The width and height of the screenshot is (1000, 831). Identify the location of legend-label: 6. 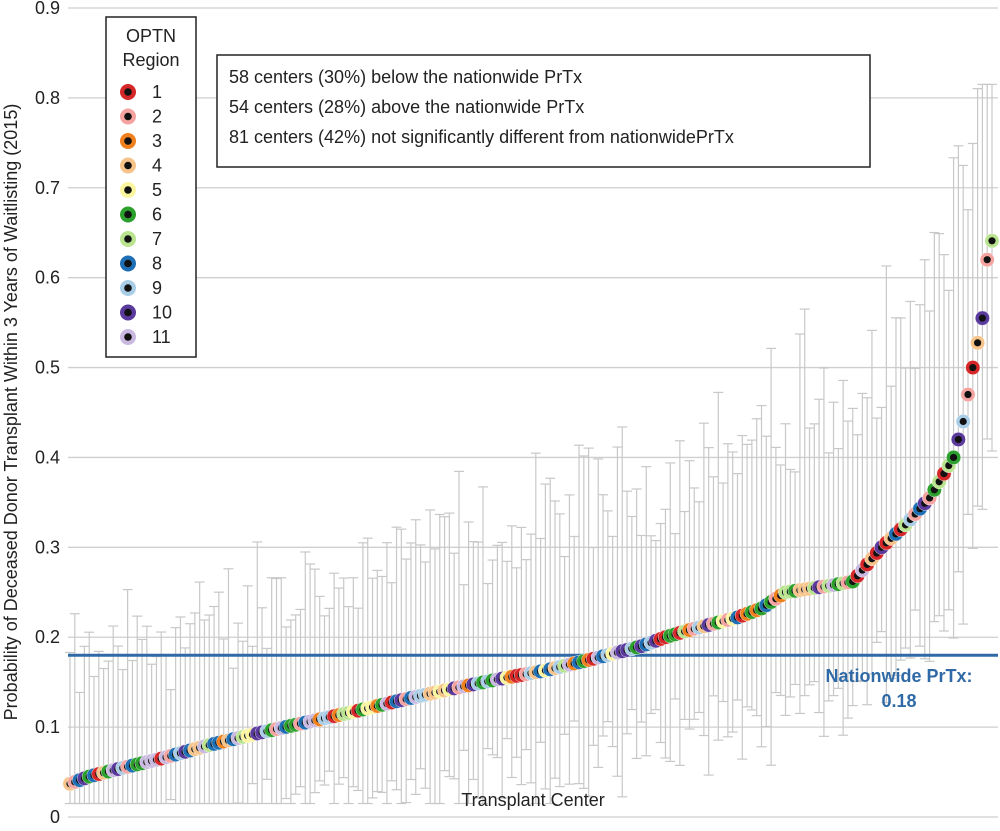
(157, 215).